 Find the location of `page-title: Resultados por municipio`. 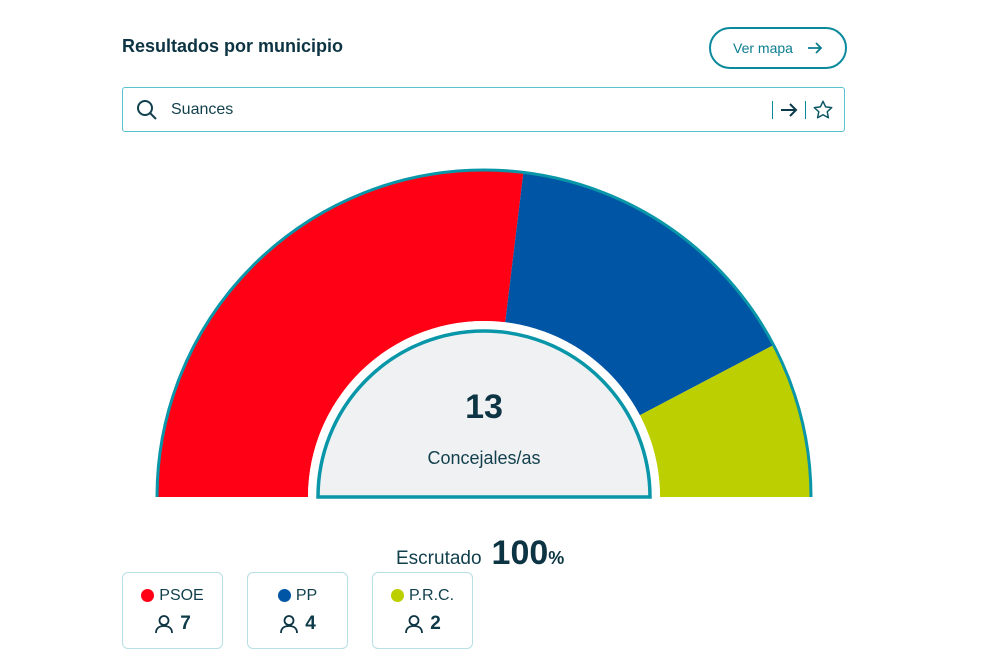

page-title: Resultados por municipio is located at coordinates (233, 46).